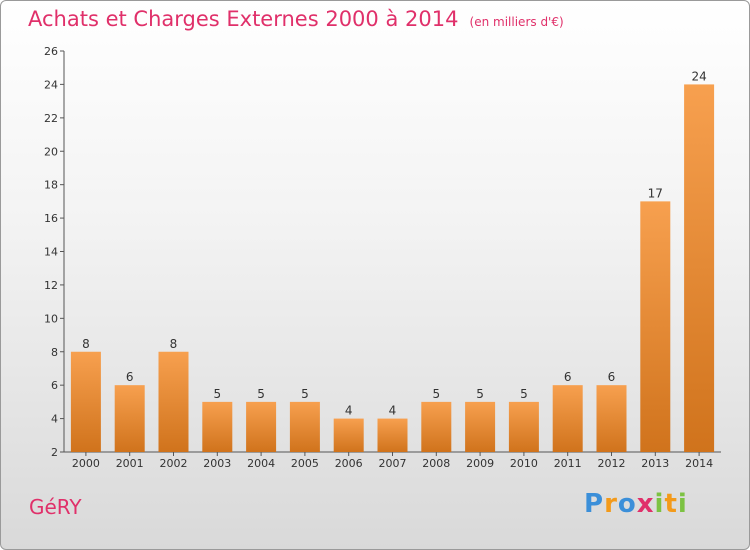  Describe the element at coordinates (612, 463) in the screenshot. I see `x-tick-label: 2012` at that location.